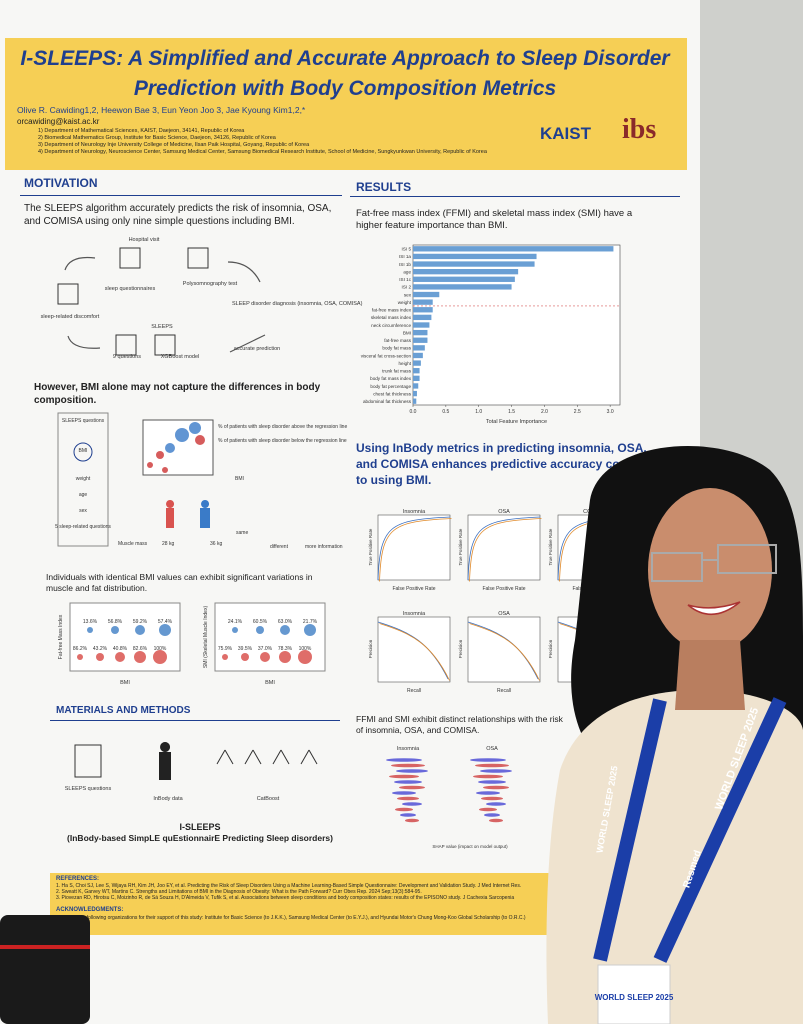  I want to click on logo: ibs, so click(639, 129).